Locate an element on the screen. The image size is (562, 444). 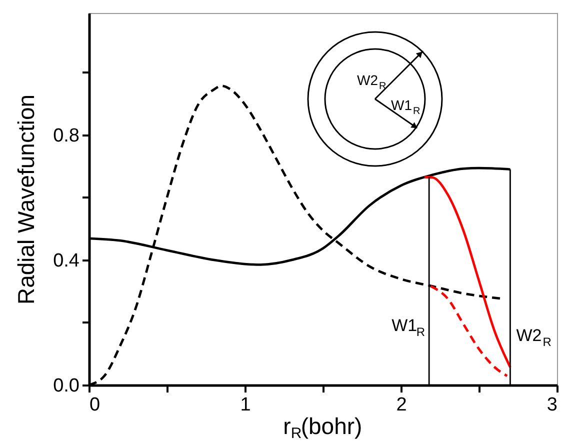
y-tick-label: 0.4 is located at coordinates (66, 261).